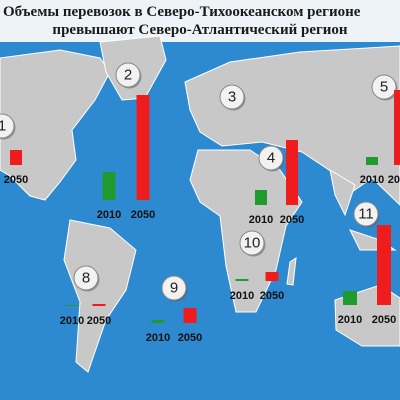 The image size is (400, 400). Describe the element at coordinates (55, 125) in the screenshot. I see `north-america` at that location.